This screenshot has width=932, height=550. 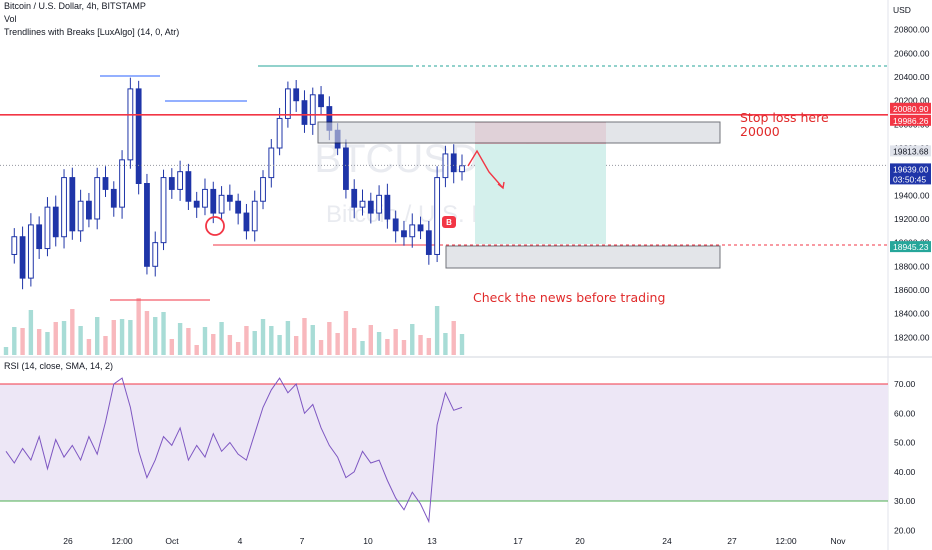 What do you see at coordinates (540, 194) in the screenshot?
I see `reward-zone` at bounding box center [540, 194].